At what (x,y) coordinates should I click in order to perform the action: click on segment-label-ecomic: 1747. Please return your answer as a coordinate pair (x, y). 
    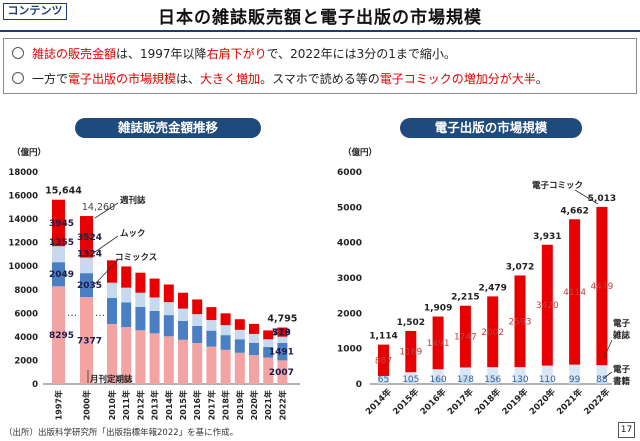
    Looking at the image, I should click on (465, 338).